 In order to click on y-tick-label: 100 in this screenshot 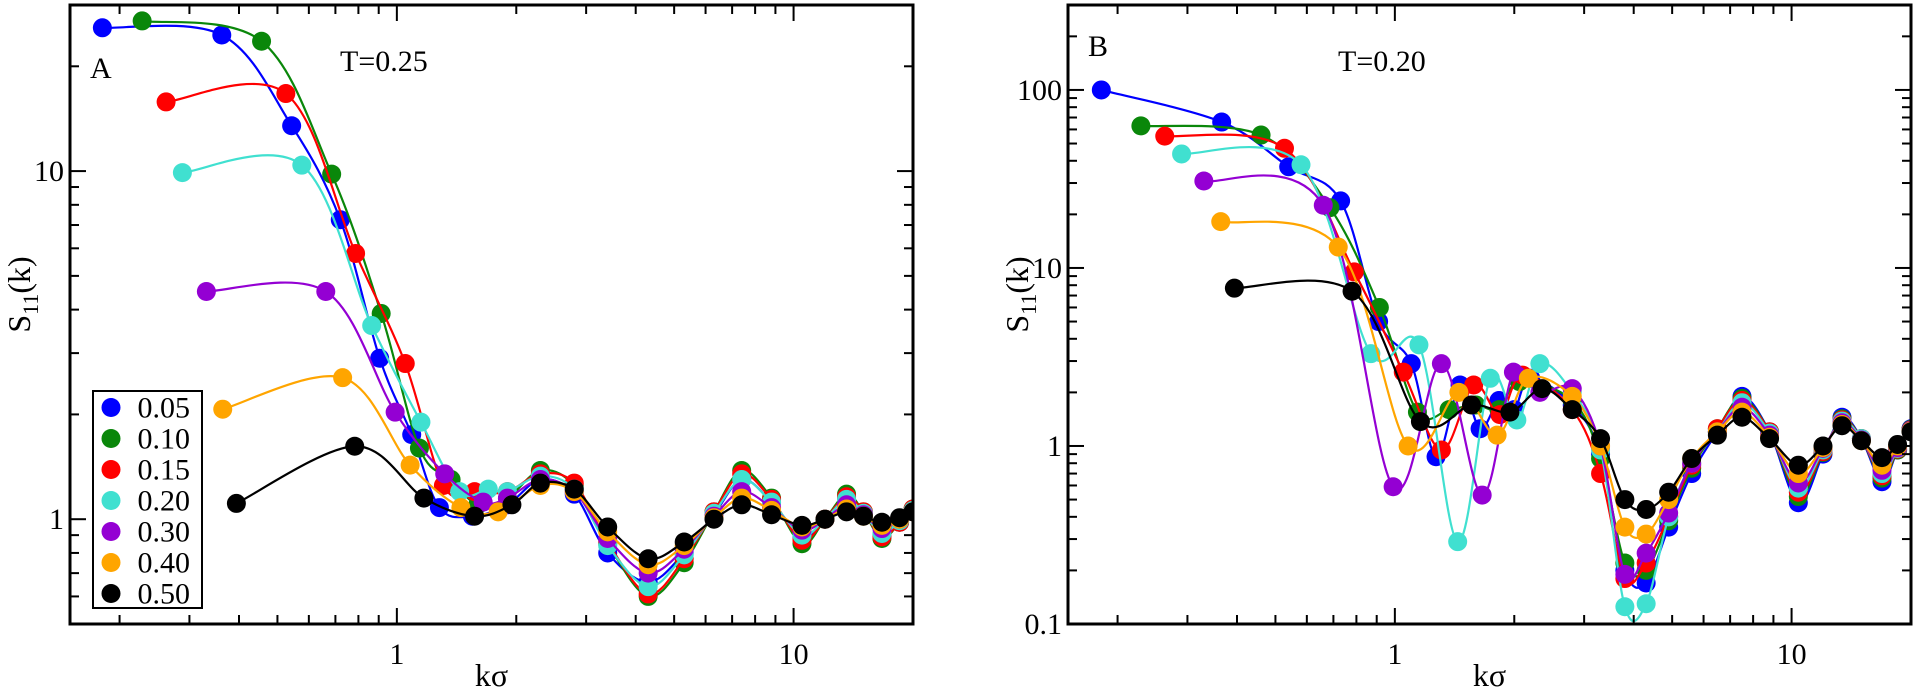, I will do `click(1039, 90)`.